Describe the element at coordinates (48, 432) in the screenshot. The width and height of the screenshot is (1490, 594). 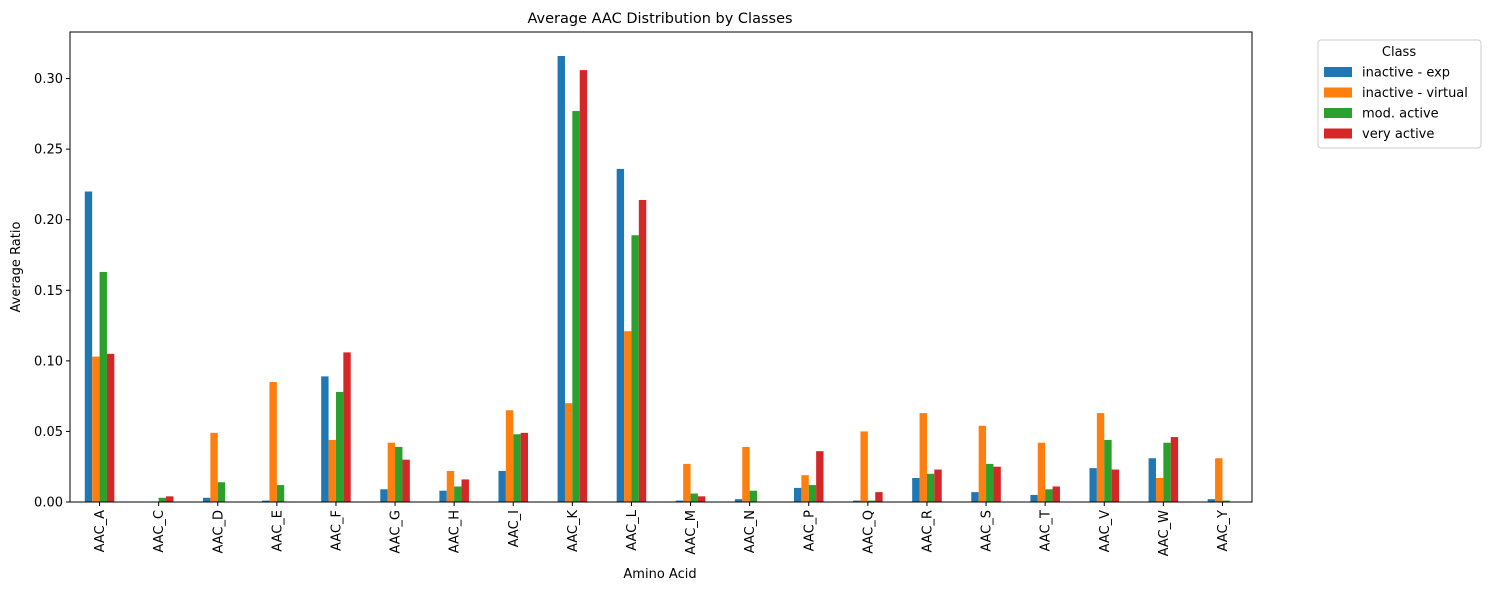
I see `y-tick-label: 0.05` at that location.